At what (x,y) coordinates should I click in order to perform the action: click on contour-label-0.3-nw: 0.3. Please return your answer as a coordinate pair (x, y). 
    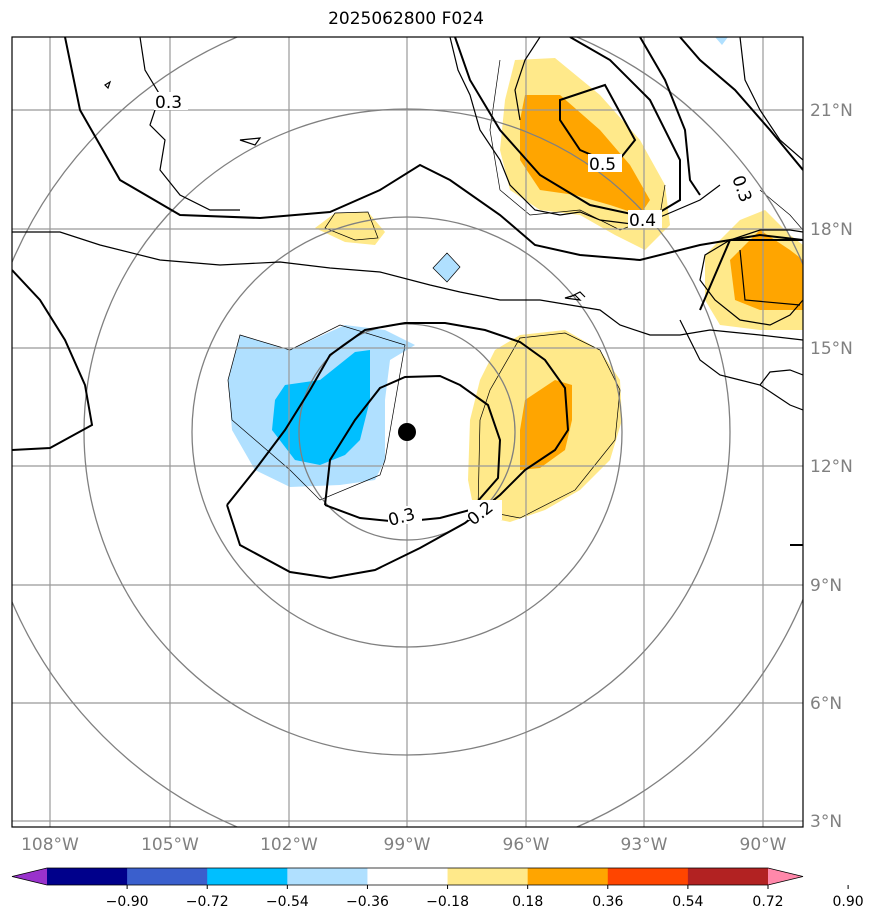
    Looking at the image, I should click on (168, 103).